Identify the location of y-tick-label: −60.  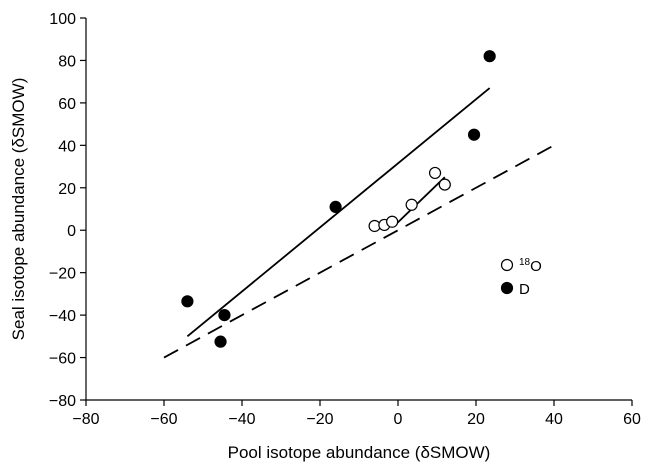
(62, 359).